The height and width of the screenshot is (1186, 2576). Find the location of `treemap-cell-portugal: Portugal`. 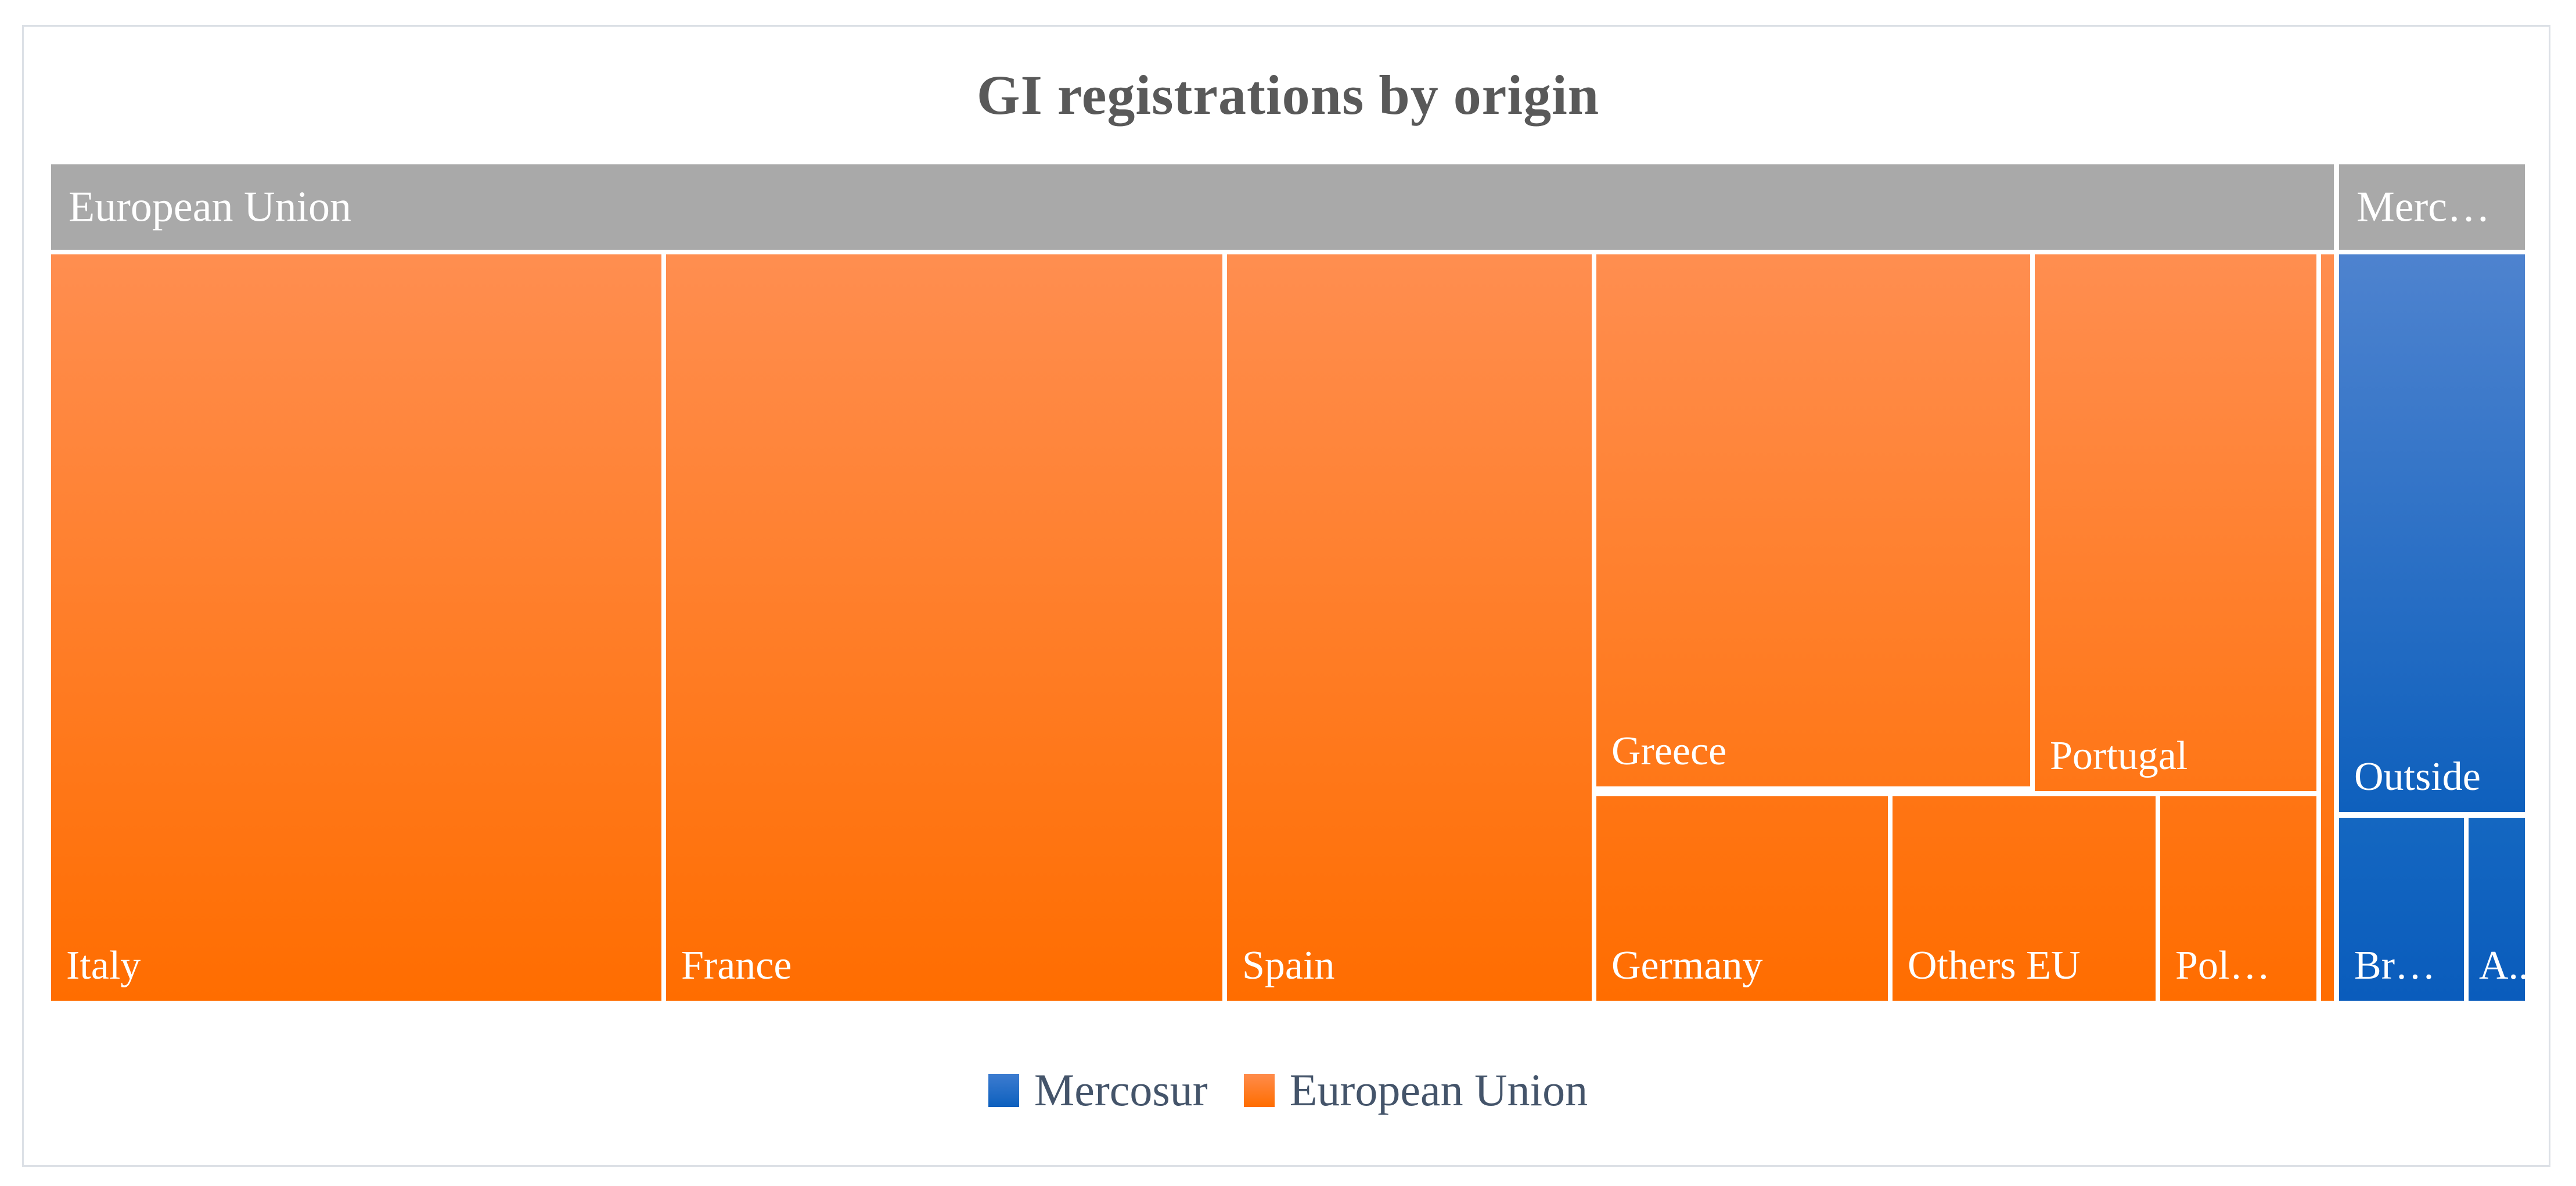

treemap-cell-portugal: Portugal is located at coordinates (2175, 522).